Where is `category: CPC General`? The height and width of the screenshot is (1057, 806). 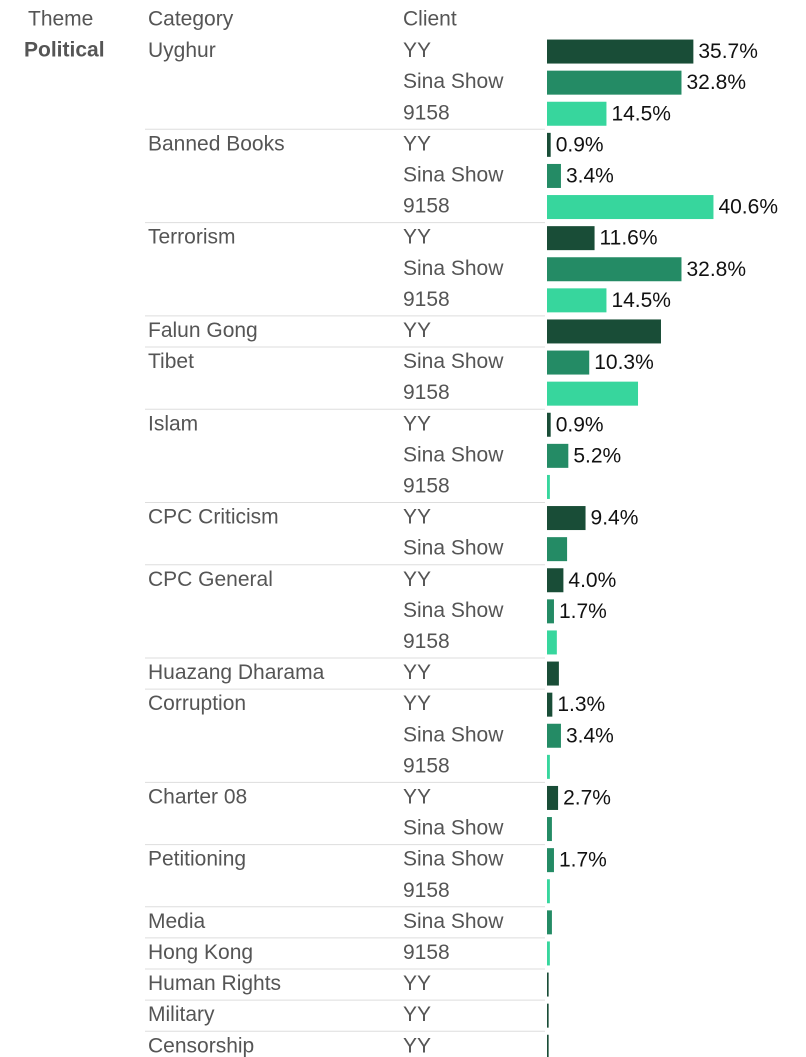 category: CPC General is located at coordinates (210, 579).